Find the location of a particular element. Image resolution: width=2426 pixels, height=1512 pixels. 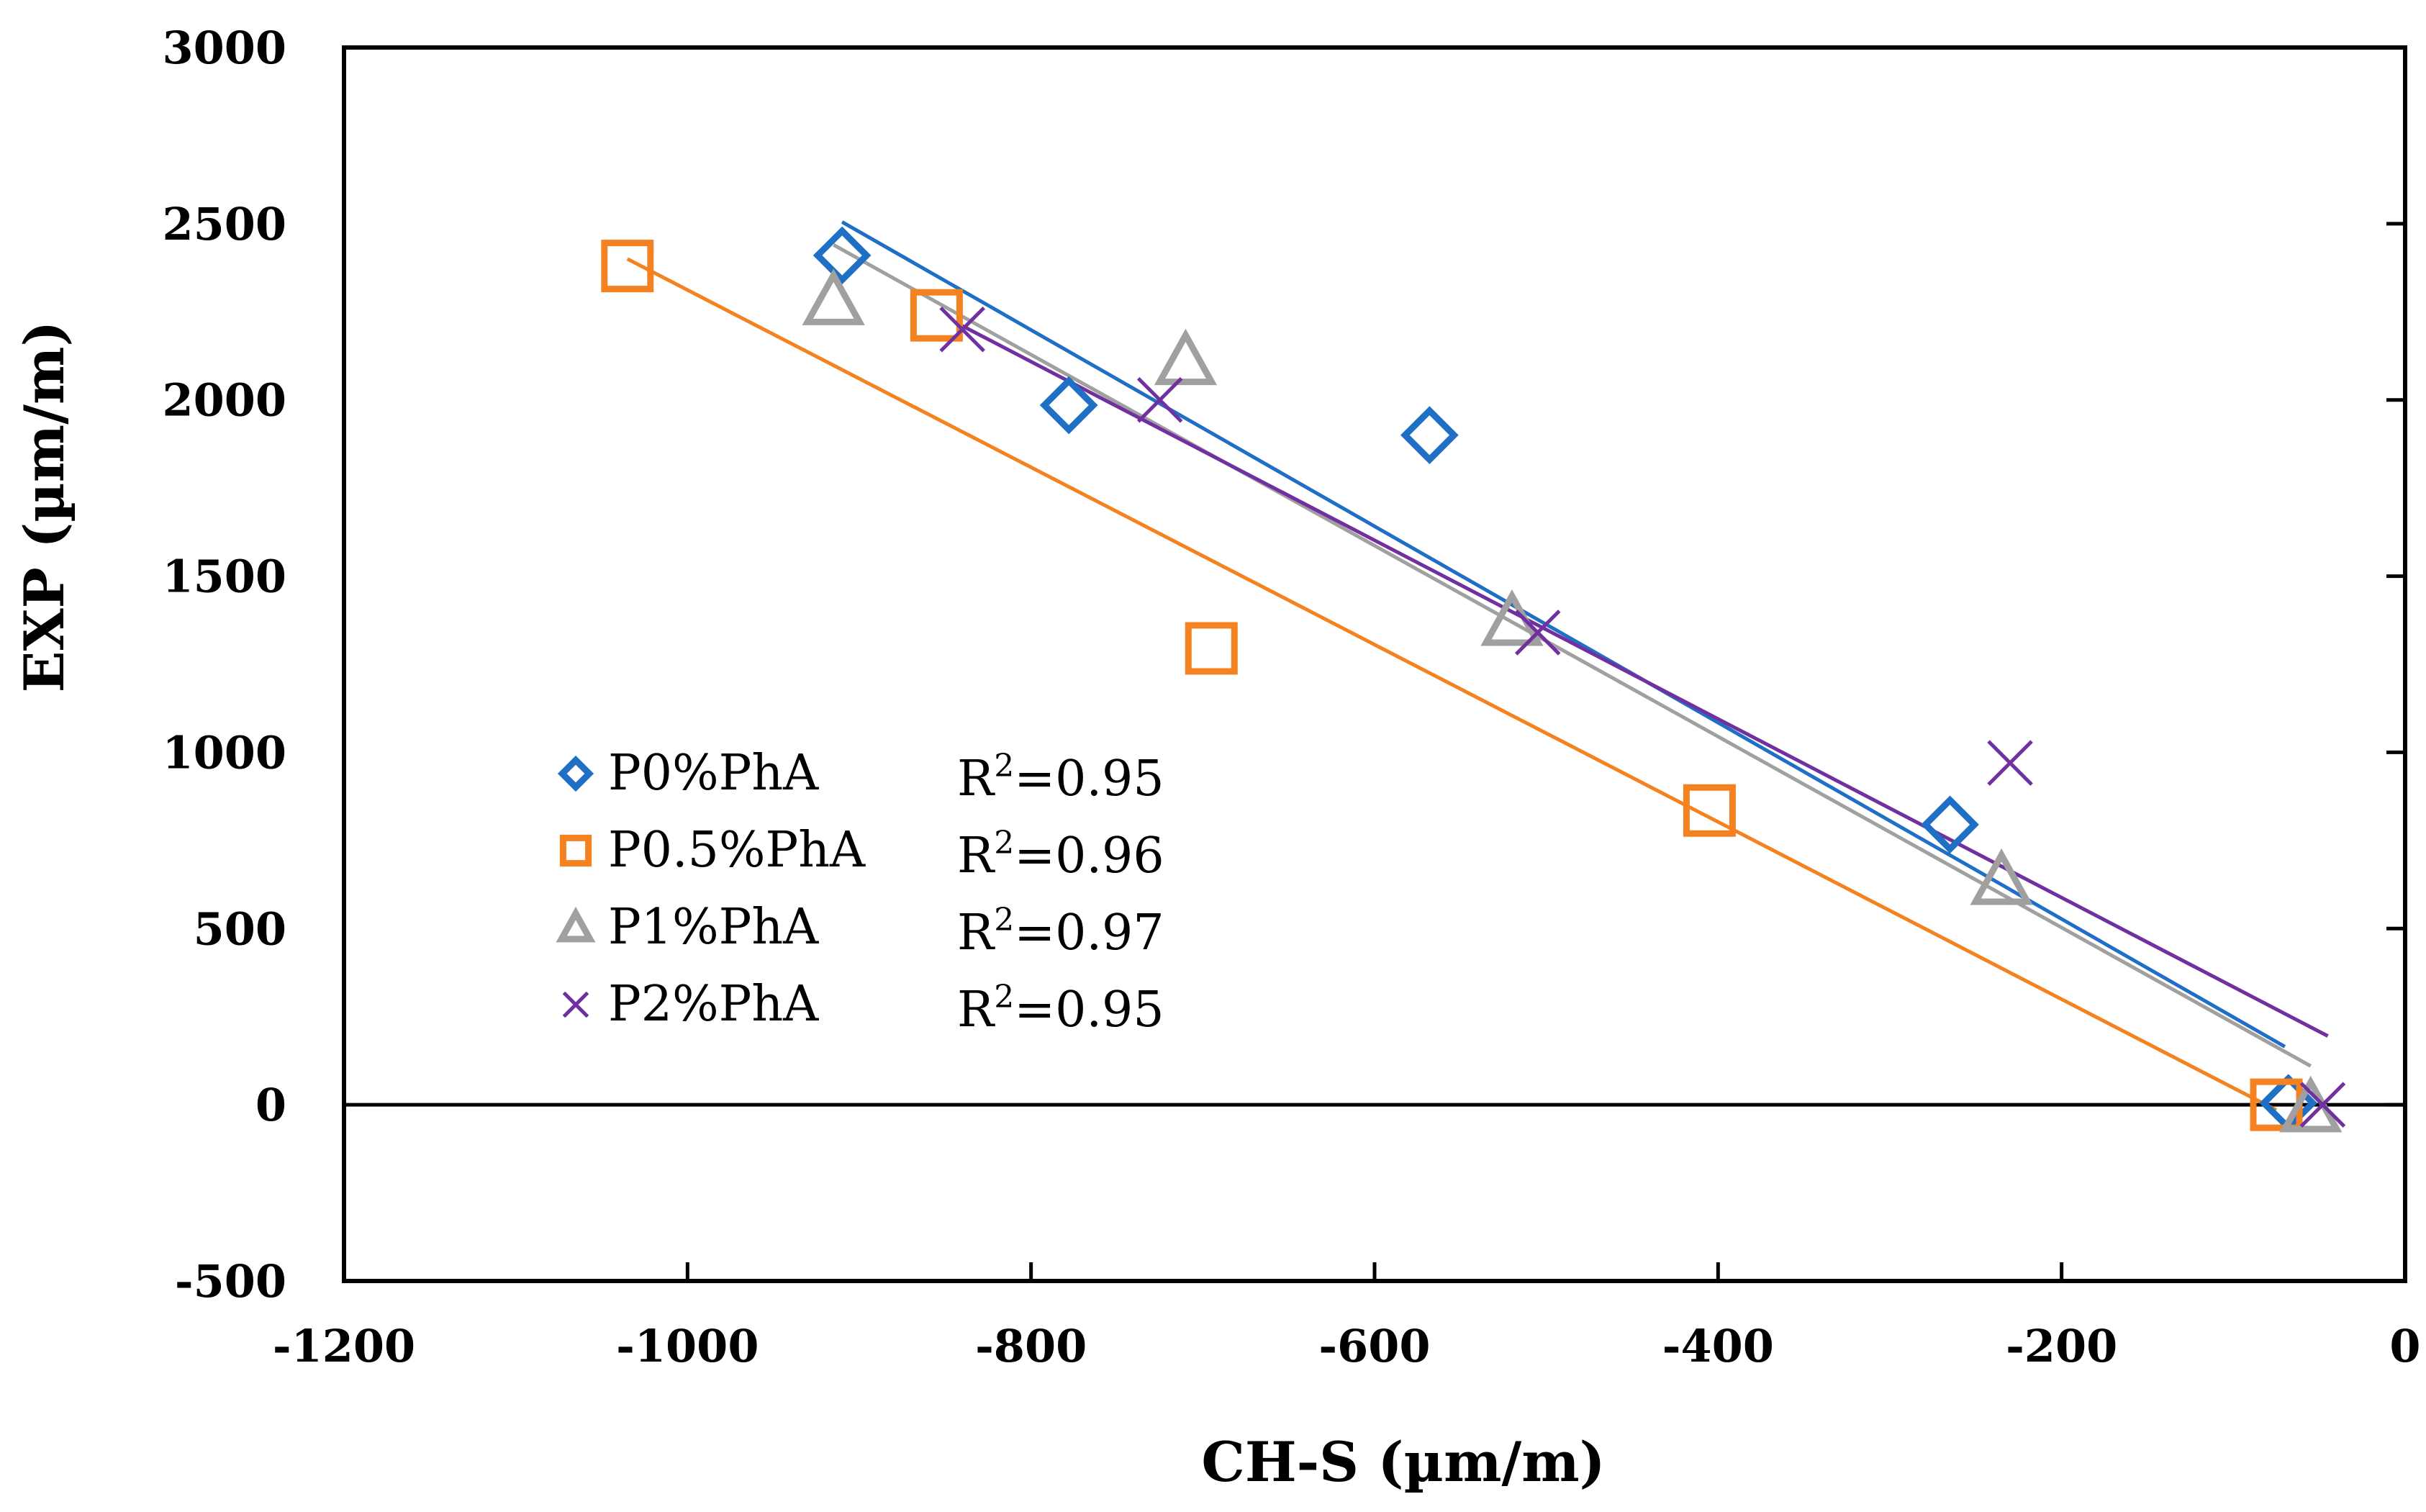

r2-label-p0-pha: R2=0.95 is located at coordinates (1060, 777).